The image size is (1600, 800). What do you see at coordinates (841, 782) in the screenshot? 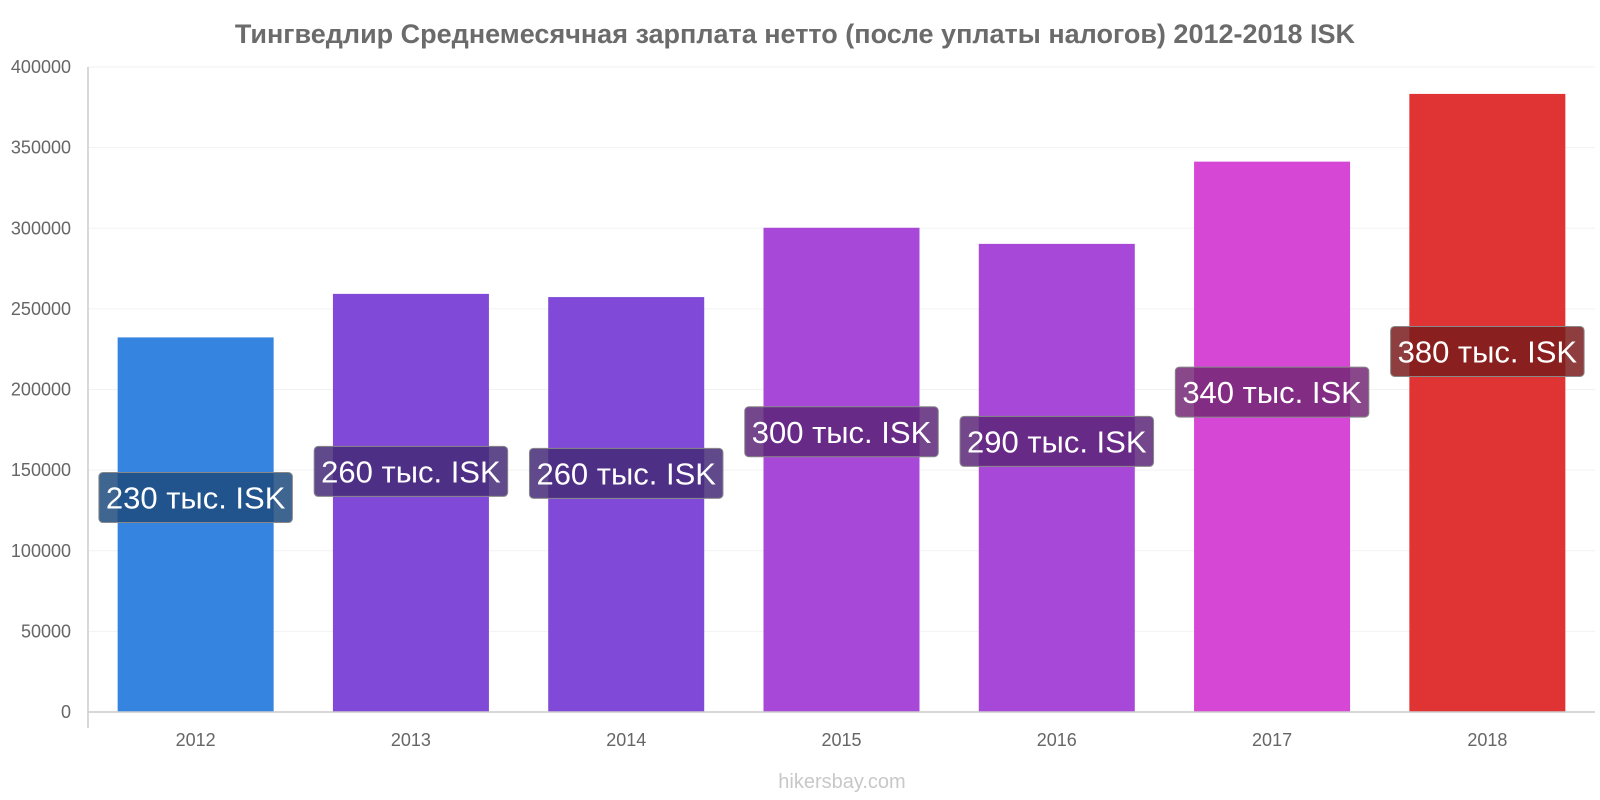
I see `watermark: hikersbay.com` at bounding box center [841, 782].